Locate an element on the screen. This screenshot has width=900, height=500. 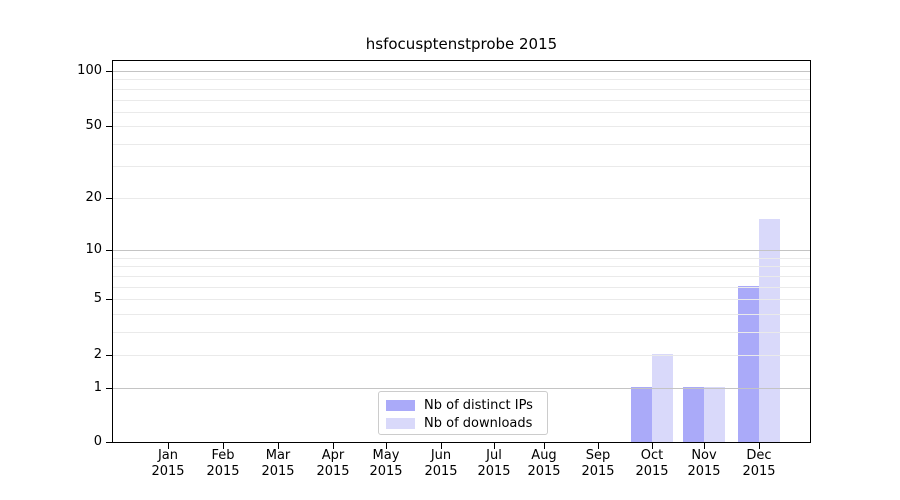
x-tick-mark-sep is located at coordinates (598, 446).